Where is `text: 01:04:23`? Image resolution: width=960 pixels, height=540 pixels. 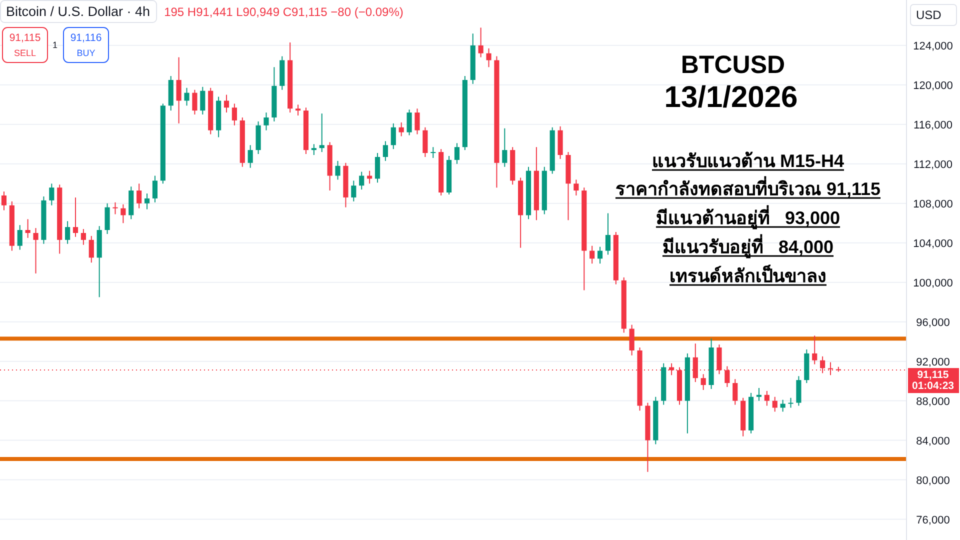 text: 01:04:23 is located at coordinates (933, 386).